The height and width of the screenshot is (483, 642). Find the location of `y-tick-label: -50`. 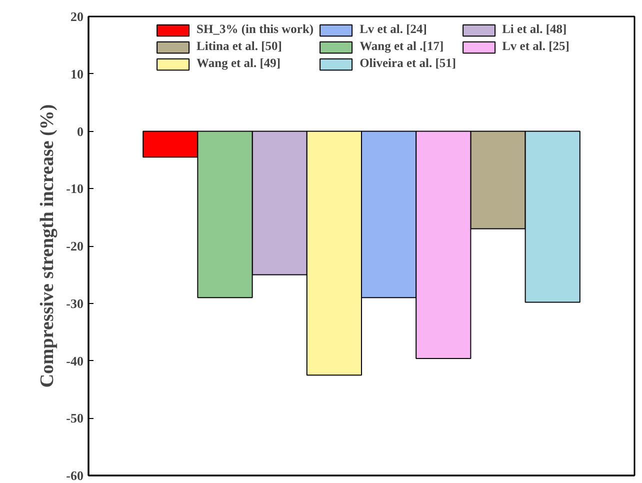

y-tick-label: -50 is located at coordinates (75, 418).